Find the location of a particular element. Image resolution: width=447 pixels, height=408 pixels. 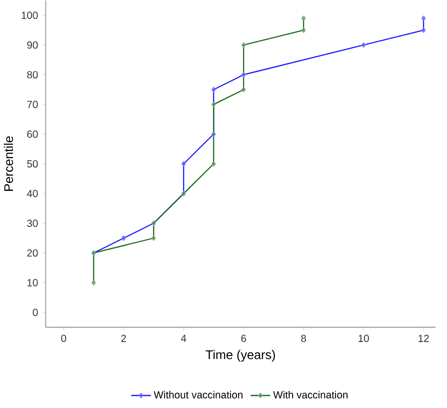

x-tick-label: 12 is located at coordinates (423, 338).